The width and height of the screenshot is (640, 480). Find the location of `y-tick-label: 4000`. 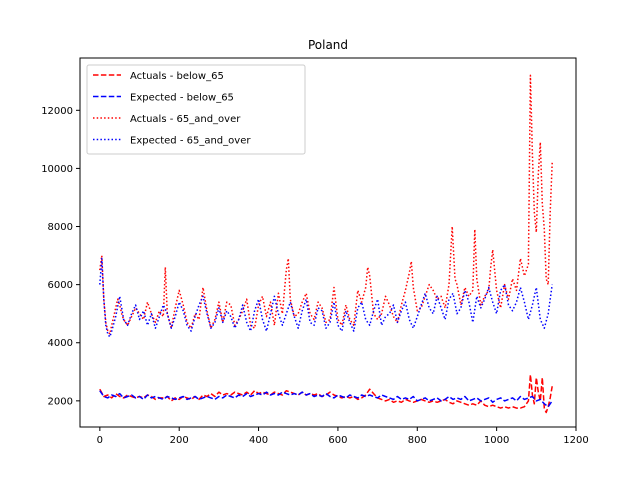

y-tick-label: 4000 is located at coordinates (60, 343).